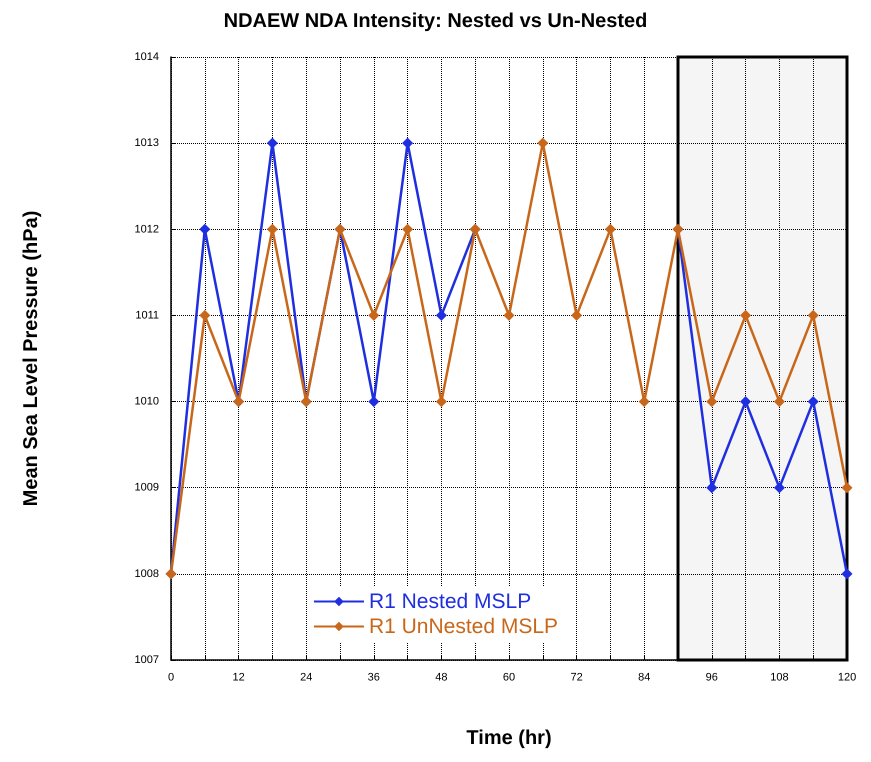 This screenshot has height=762, width=871. What do you see at coordinates (779, 678) in the screenshot?
I see `x-tick-label: 108` at bounding box center [779, 678].